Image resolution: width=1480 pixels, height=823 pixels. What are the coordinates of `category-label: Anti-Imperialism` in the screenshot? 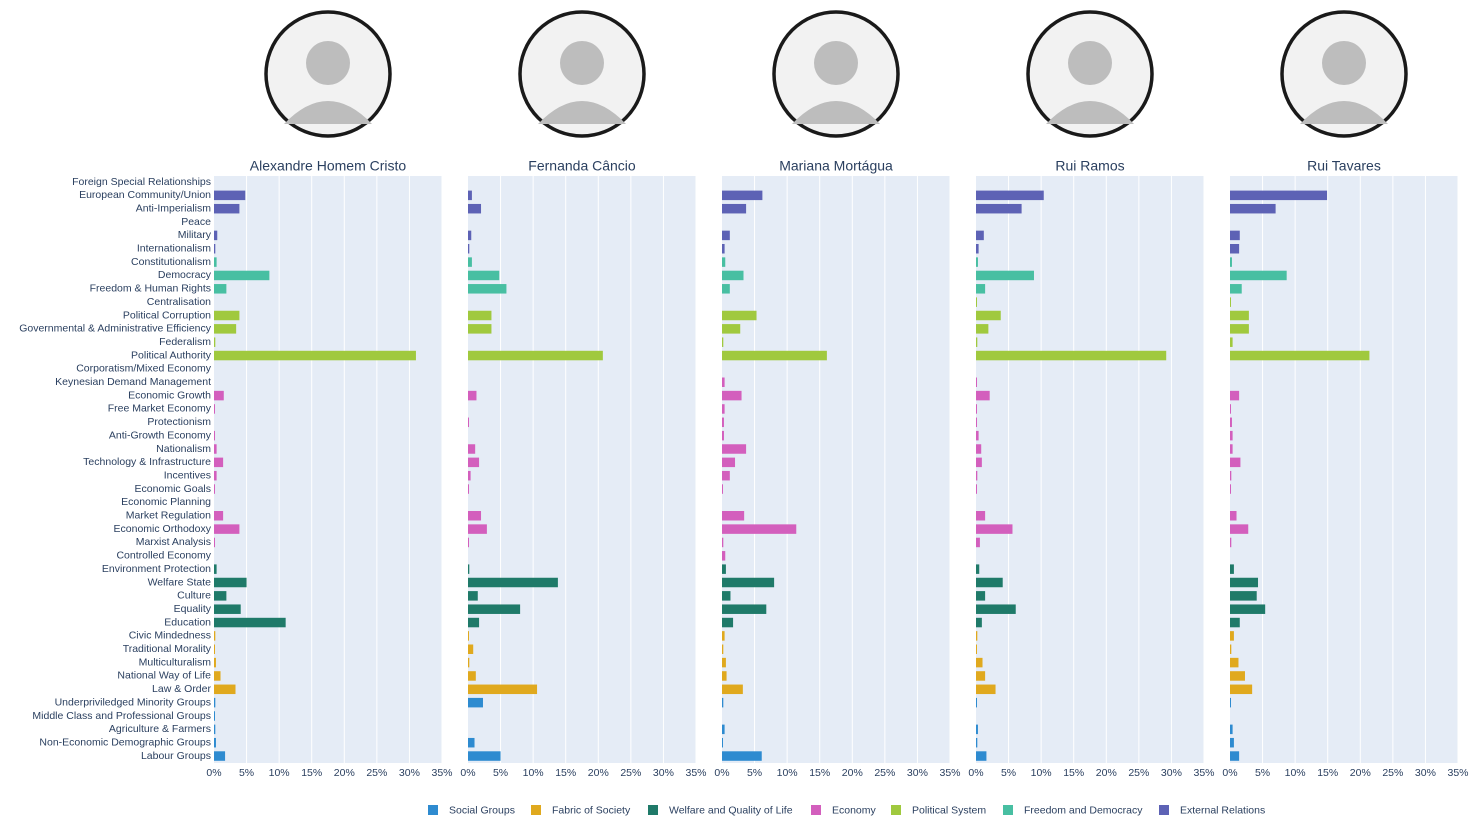 It's located at (174, 208).